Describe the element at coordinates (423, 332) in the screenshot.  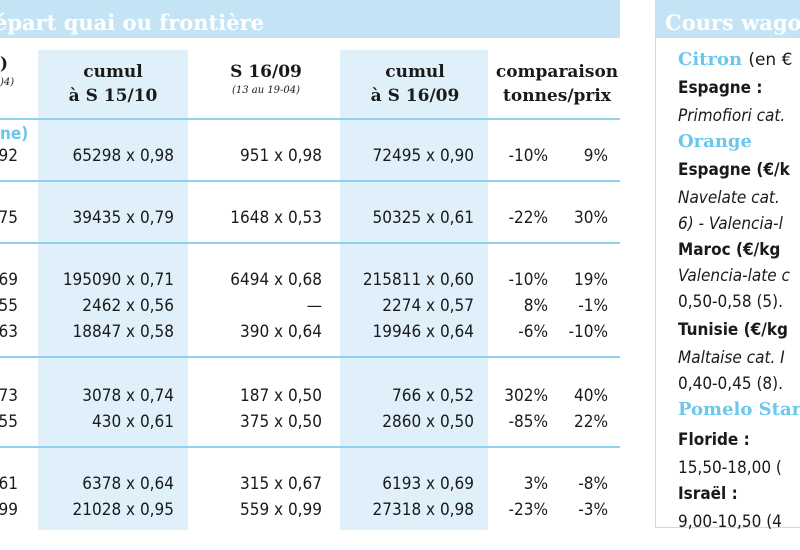
I see `table-cell-c3: 19946 x 0,64` at that location.